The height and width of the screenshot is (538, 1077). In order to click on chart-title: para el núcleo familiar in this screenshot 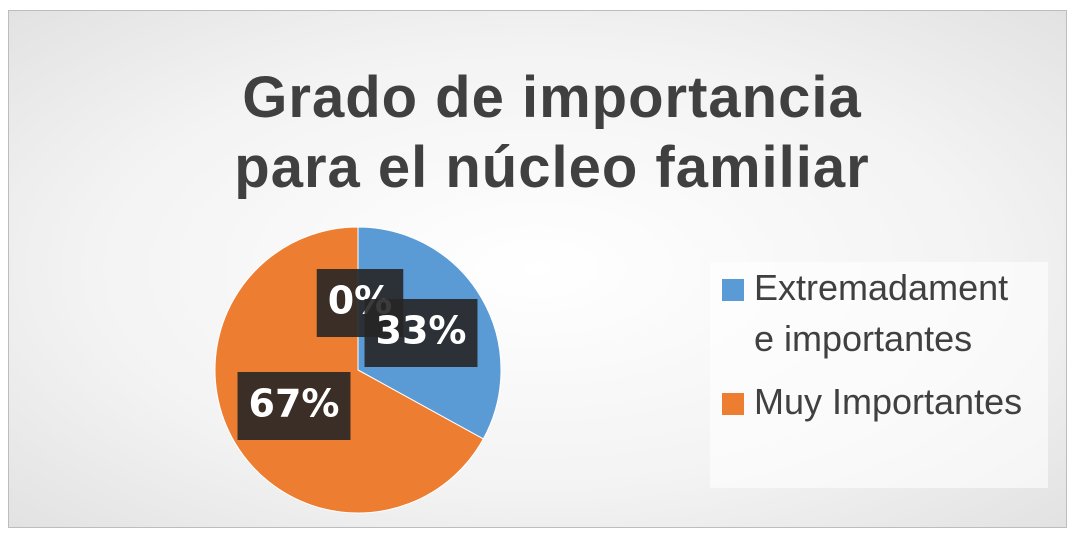, I will do `click(551, 167)`.